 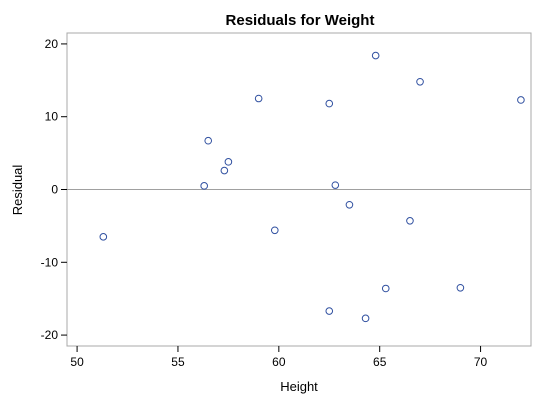 What do you see at coordinates (178, 362) in the screenshot?
I see `x-tick-label: 55` at bounding box center [178, 362].